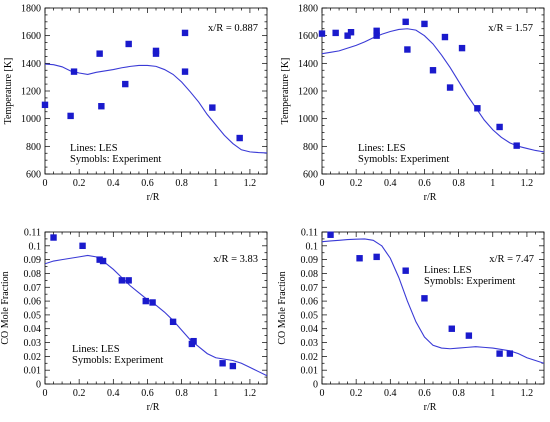  I want to click on y-tick-label: 0.02, so click(310, 357).